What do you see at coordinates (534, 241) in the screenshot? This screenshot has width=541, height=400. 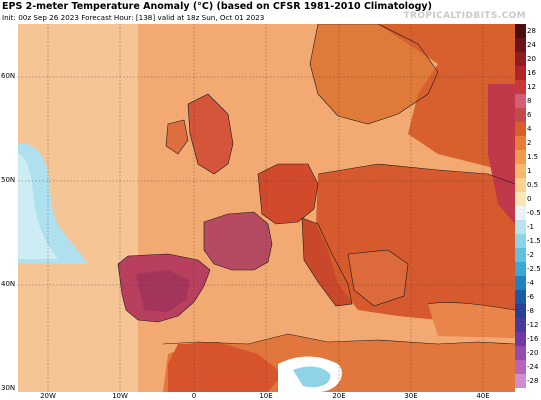 I see `legend-label: -1.5` at bounding box center [534, 241].